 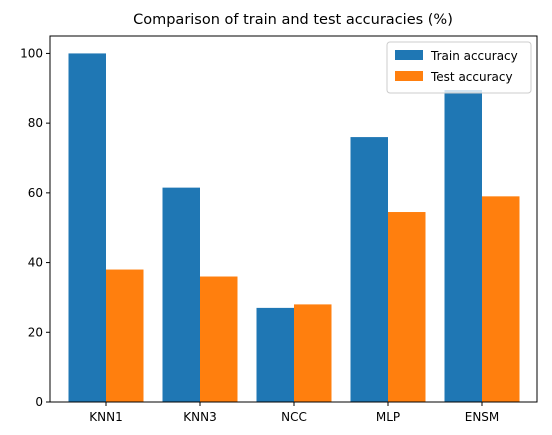 What do you see at coordinates (471, 77) in the screenshot?
I see `legend-label: Test accuracy` at bounding box center [471, 77].